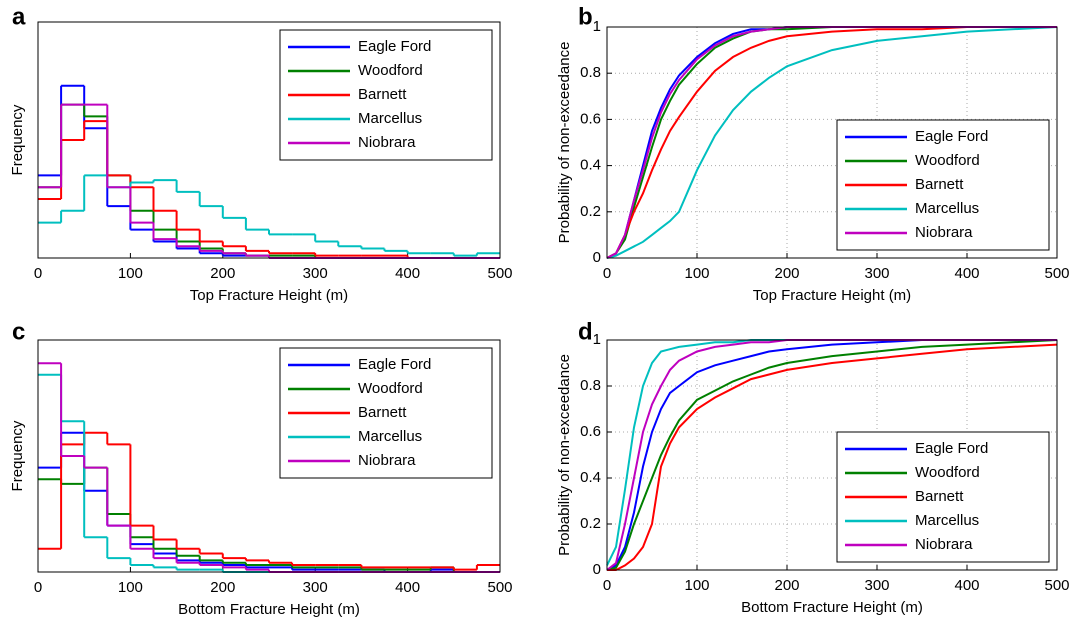  Describe the element at coordinates (269, 171) in the screenshot. I see `plot-area` at that location.